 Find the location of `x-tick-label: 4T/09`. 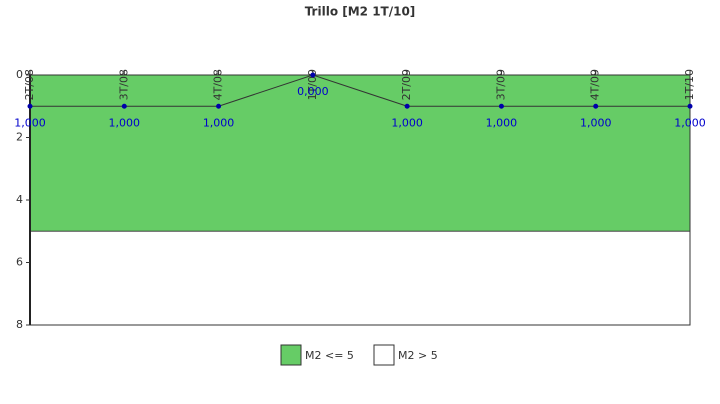

x-tick-label: 4T/09 is located at coordinates (595, 84).